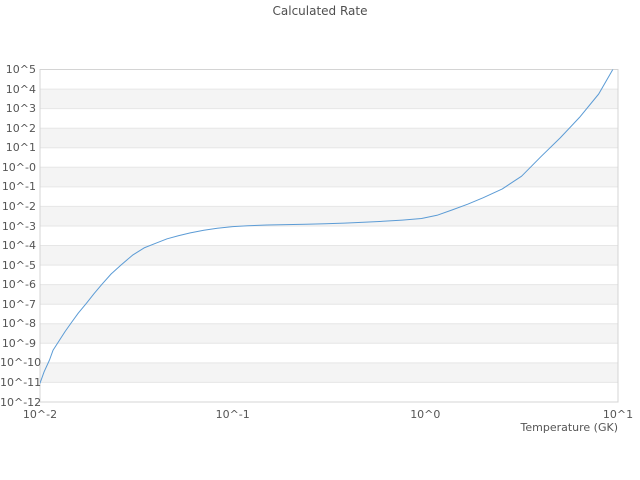  What do you see at coordinates (21, 402) in the screenshot?
I see `y-tick-label: 10^-12` at bounding box center [21, 402].